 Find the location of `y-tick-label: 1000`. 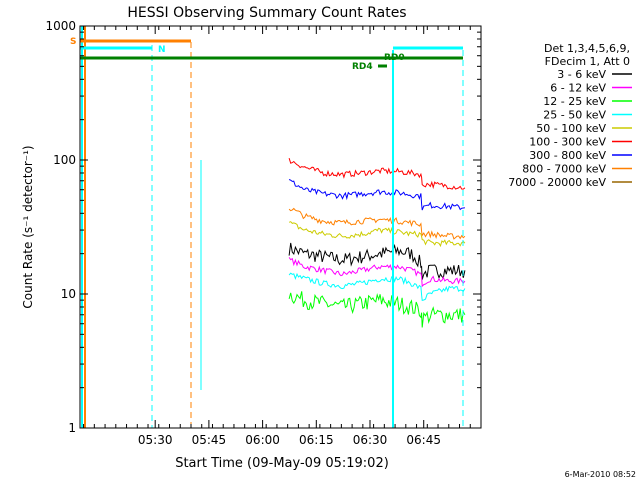

y-tick-label: 1000 is located at coordinates (60, 26).